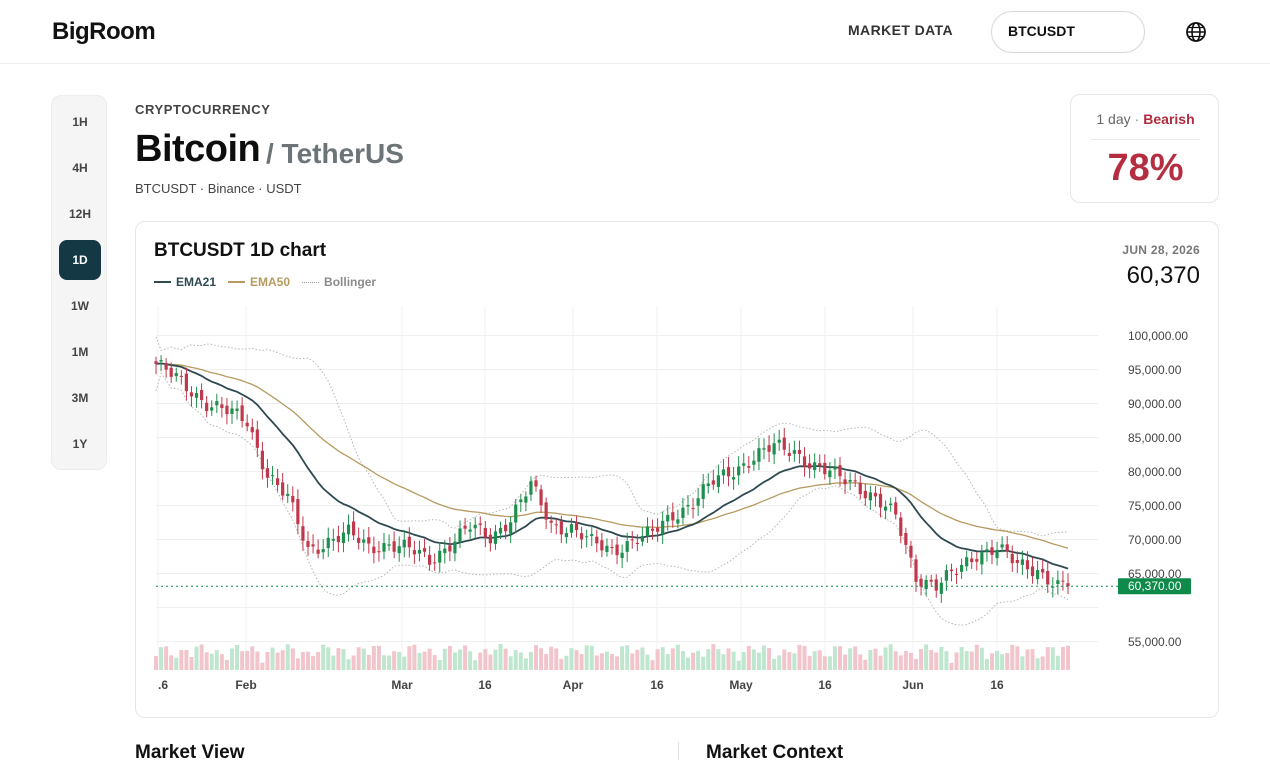 Image resolution: width=1270 pixels, height=760 pixels. Describe the element at coordinates (79, 214) in the screenshot. I see `timeframe-12h: 12H` at that location.